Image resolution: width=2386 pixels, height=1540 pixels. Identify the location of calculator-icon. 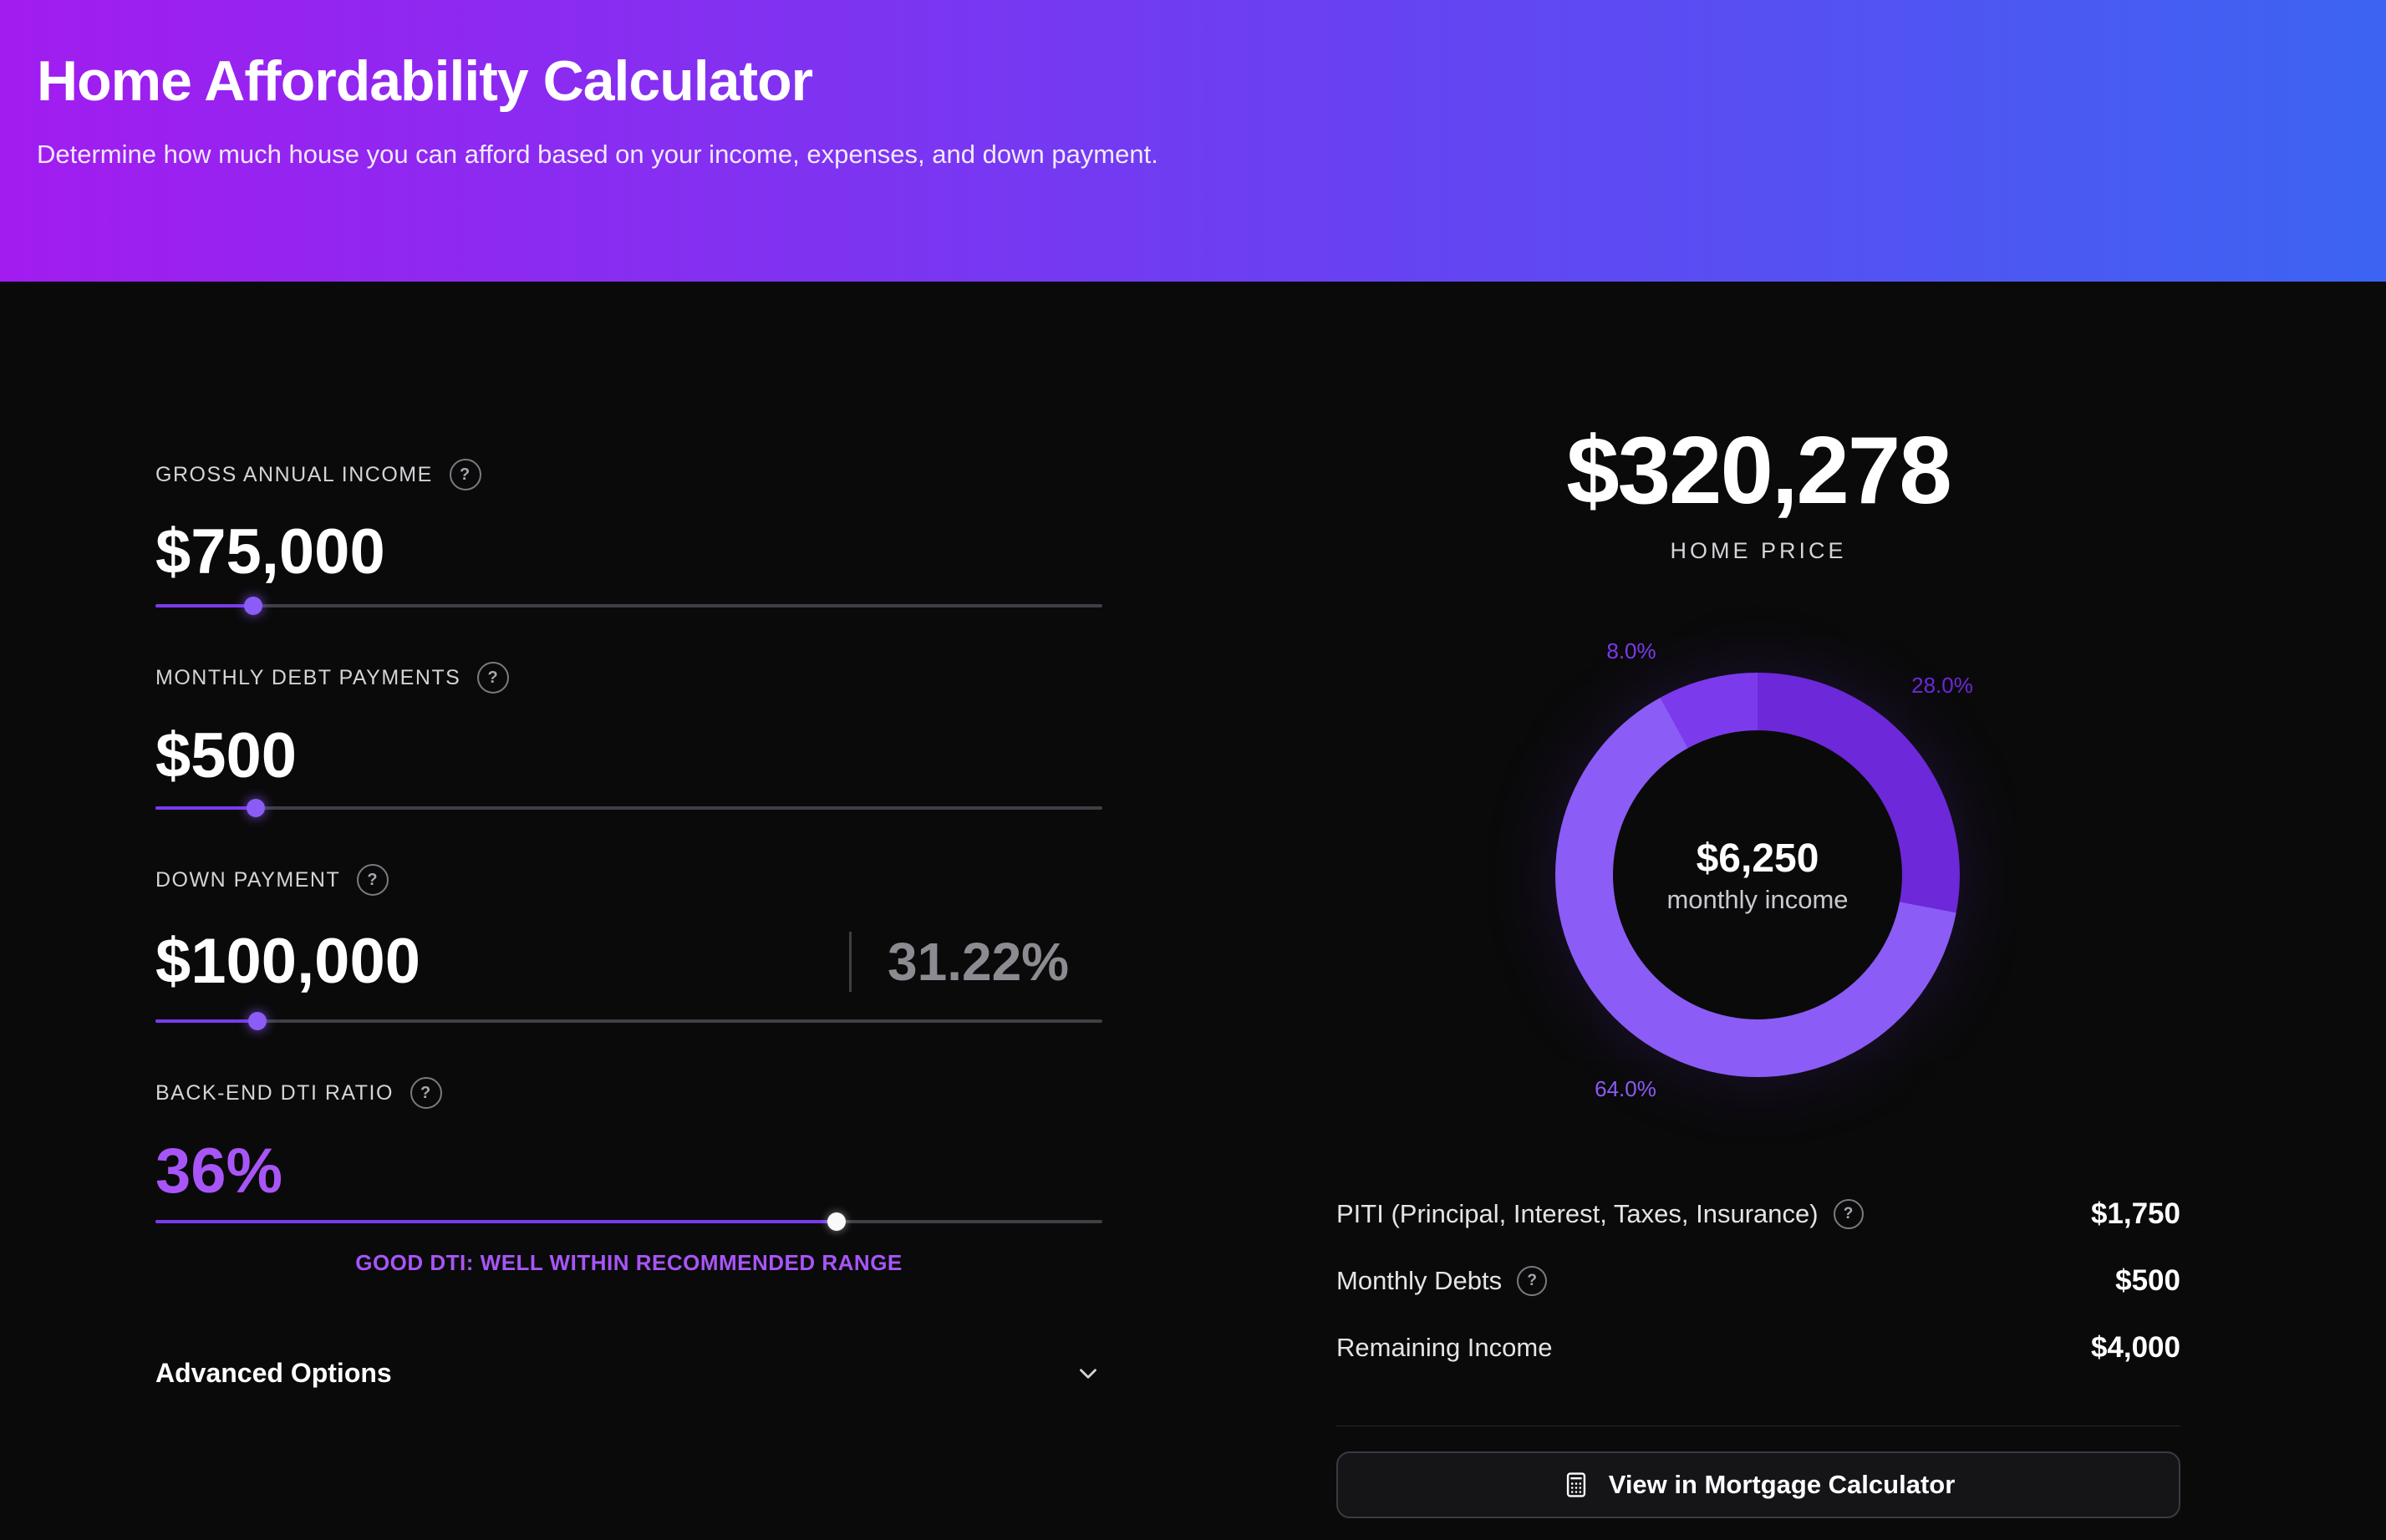
(1576, 1485).